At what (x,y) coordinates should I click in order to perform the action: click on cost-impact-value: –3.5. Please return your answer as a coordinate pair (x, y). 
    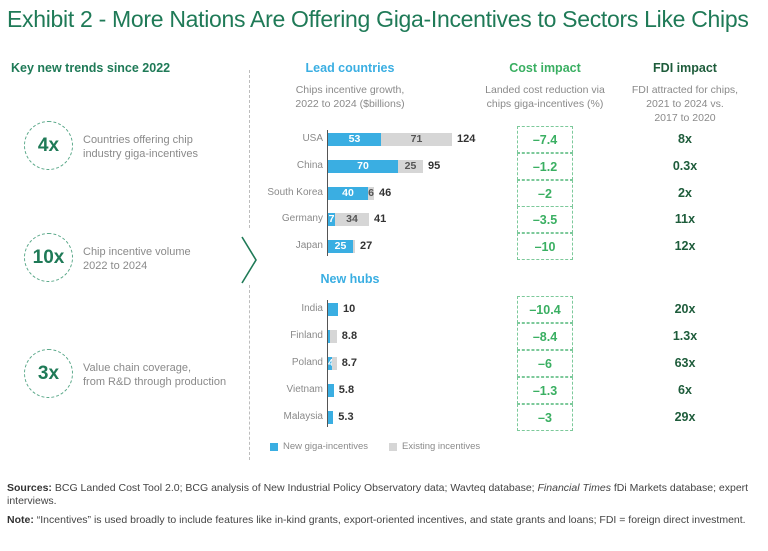
    Looking at the image, I should click on (545, 219).